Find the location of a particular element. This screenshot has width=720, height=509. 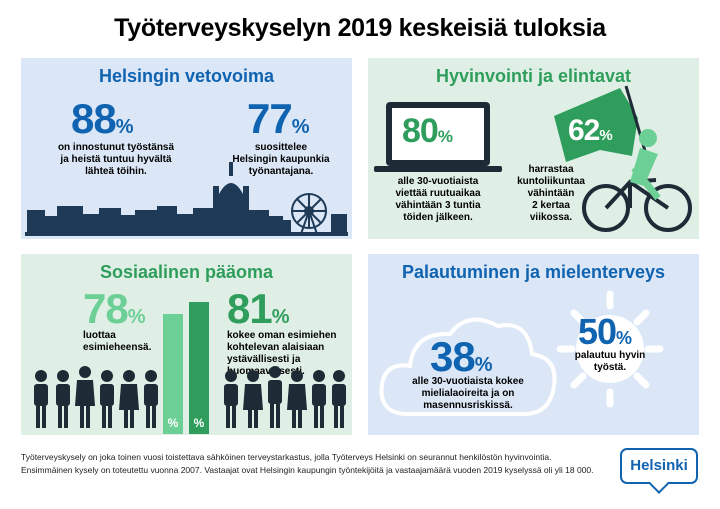

stat-value: 78% is located at coordinates (114, 308).